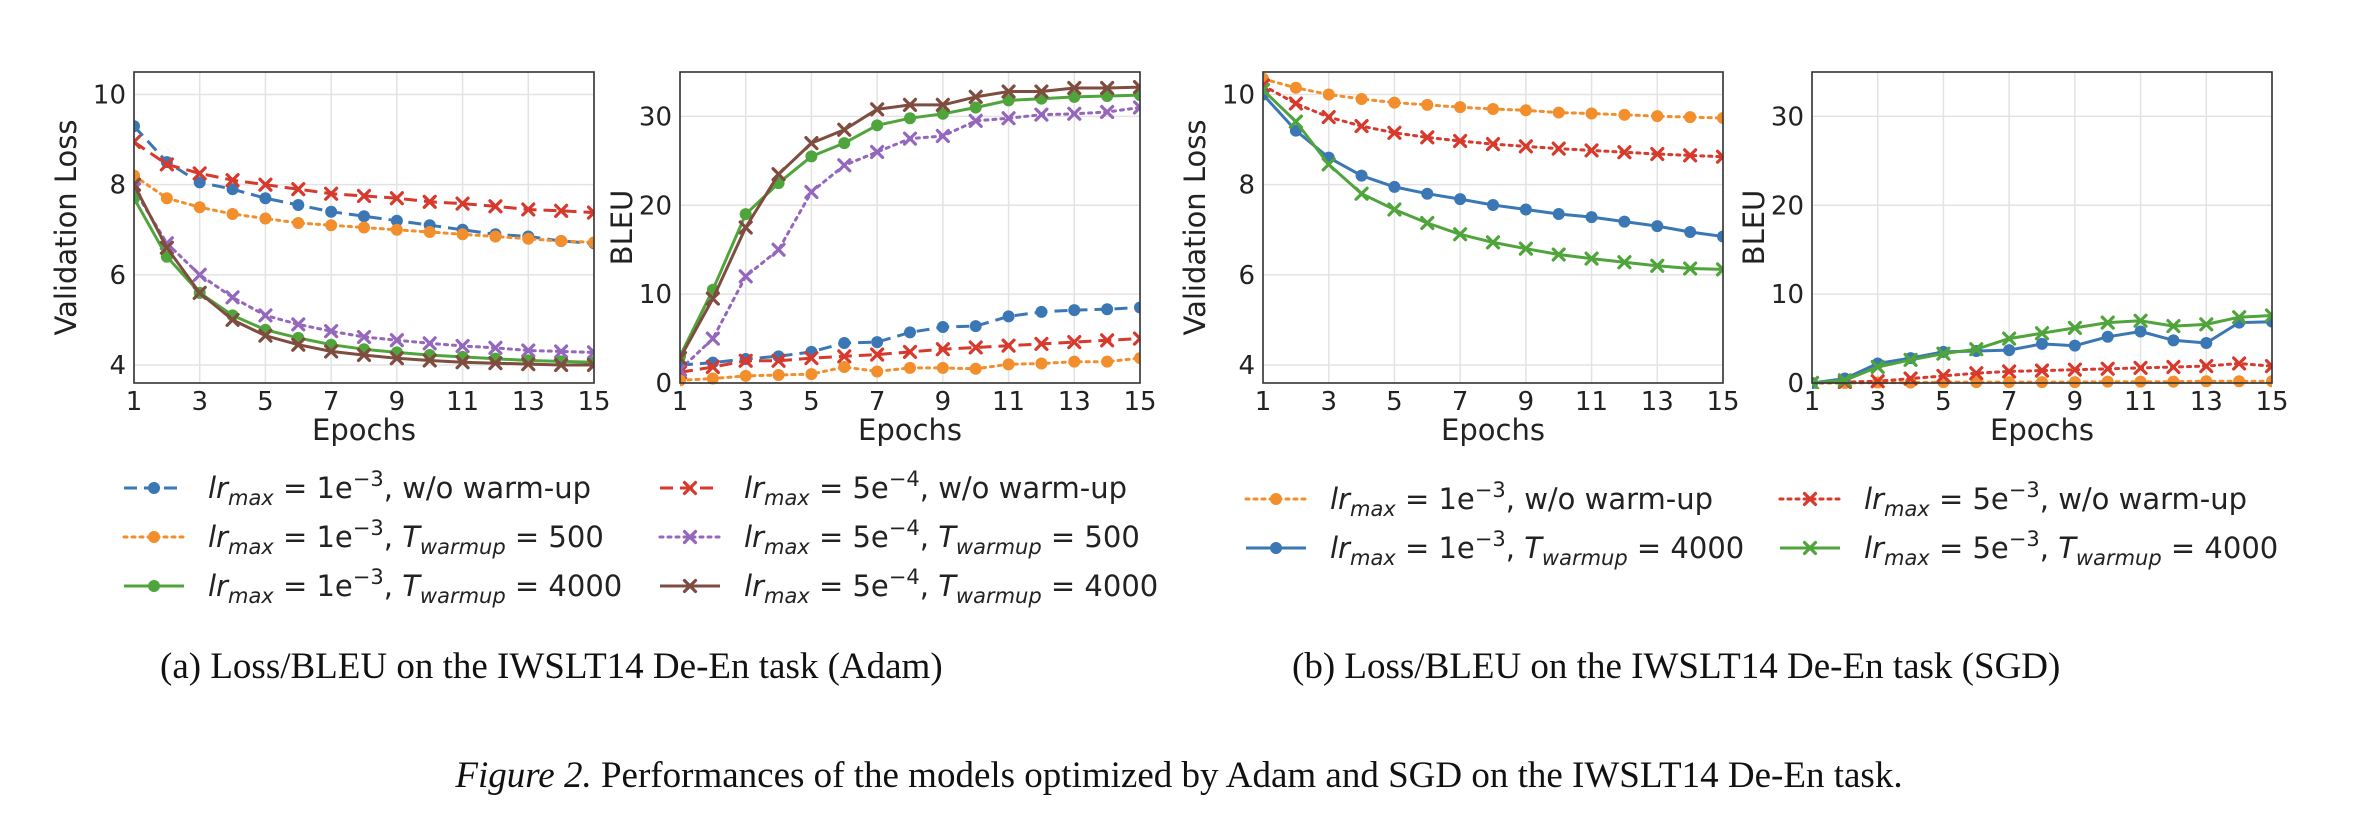 This screenshot has height=840, width=2358. Describe the element at coordinates (393, 586) in the screenshot. I see `legend-comma: ,` at that location.